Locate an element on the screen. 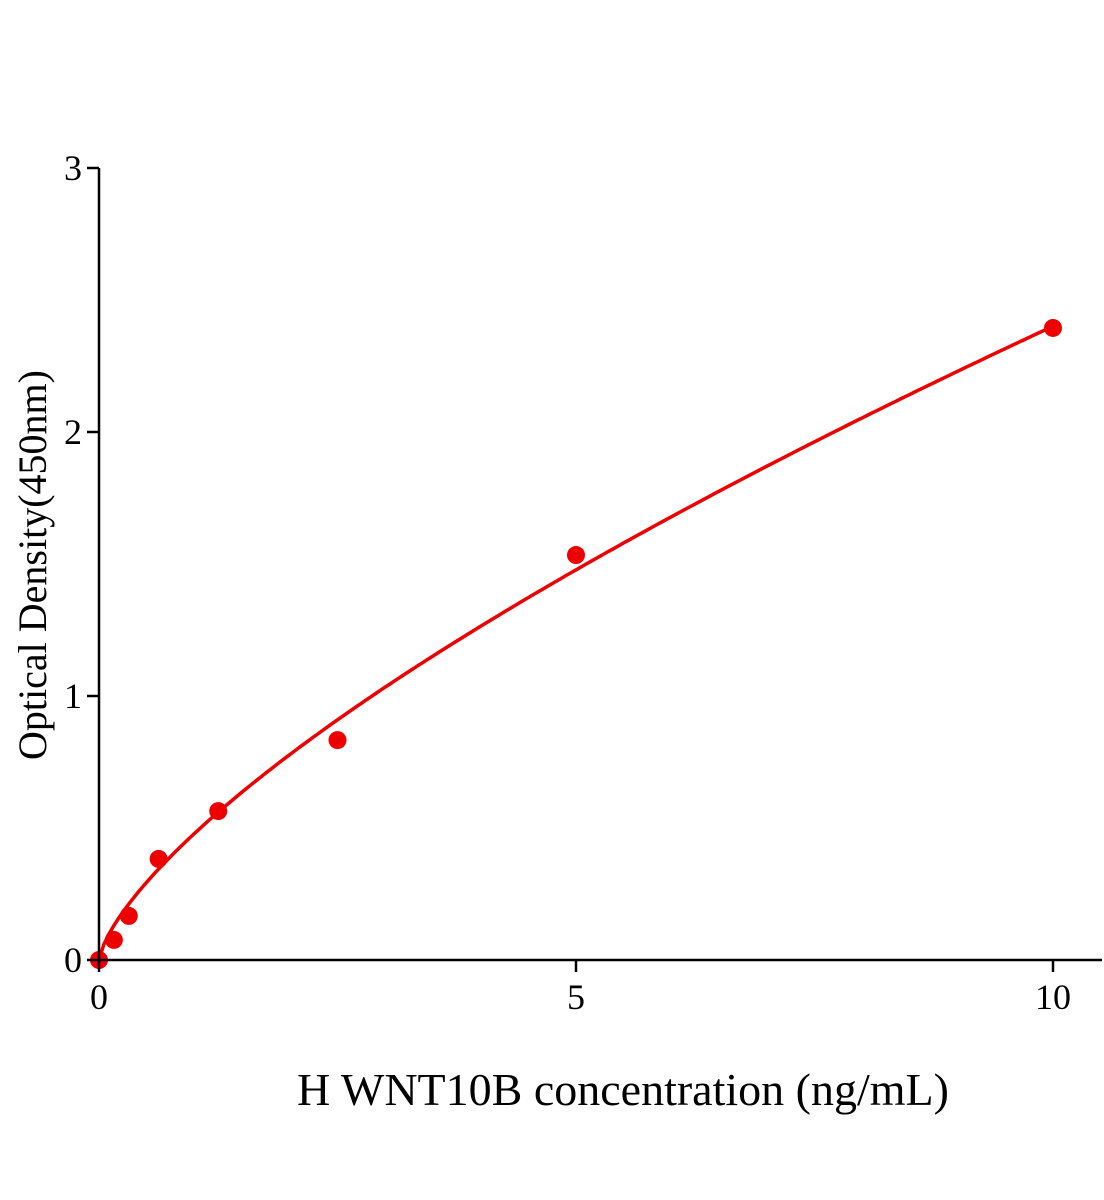 This screenshot has height=1200, width=1104. x-tick-label: 5 is located at coordinates (576, 997).